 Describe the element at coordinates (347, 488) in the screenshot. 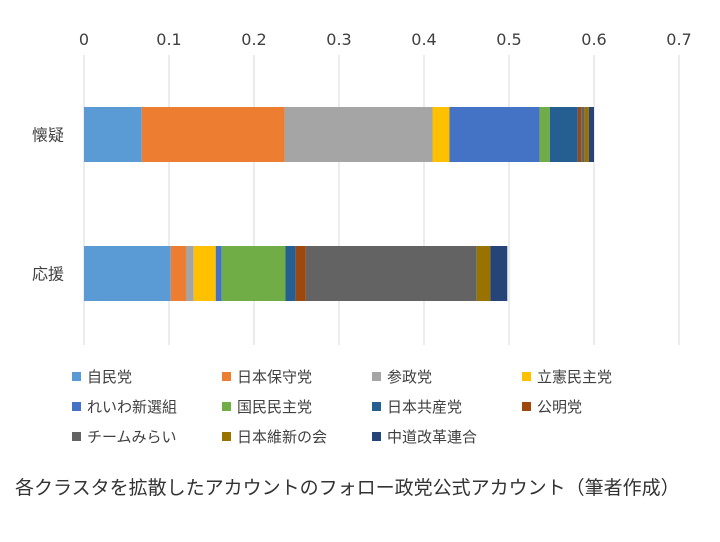

I see `figure-caption: 各クラスタを拡散したアカウントのフォロー政党公式アカウント（筆者作成）` at that location.